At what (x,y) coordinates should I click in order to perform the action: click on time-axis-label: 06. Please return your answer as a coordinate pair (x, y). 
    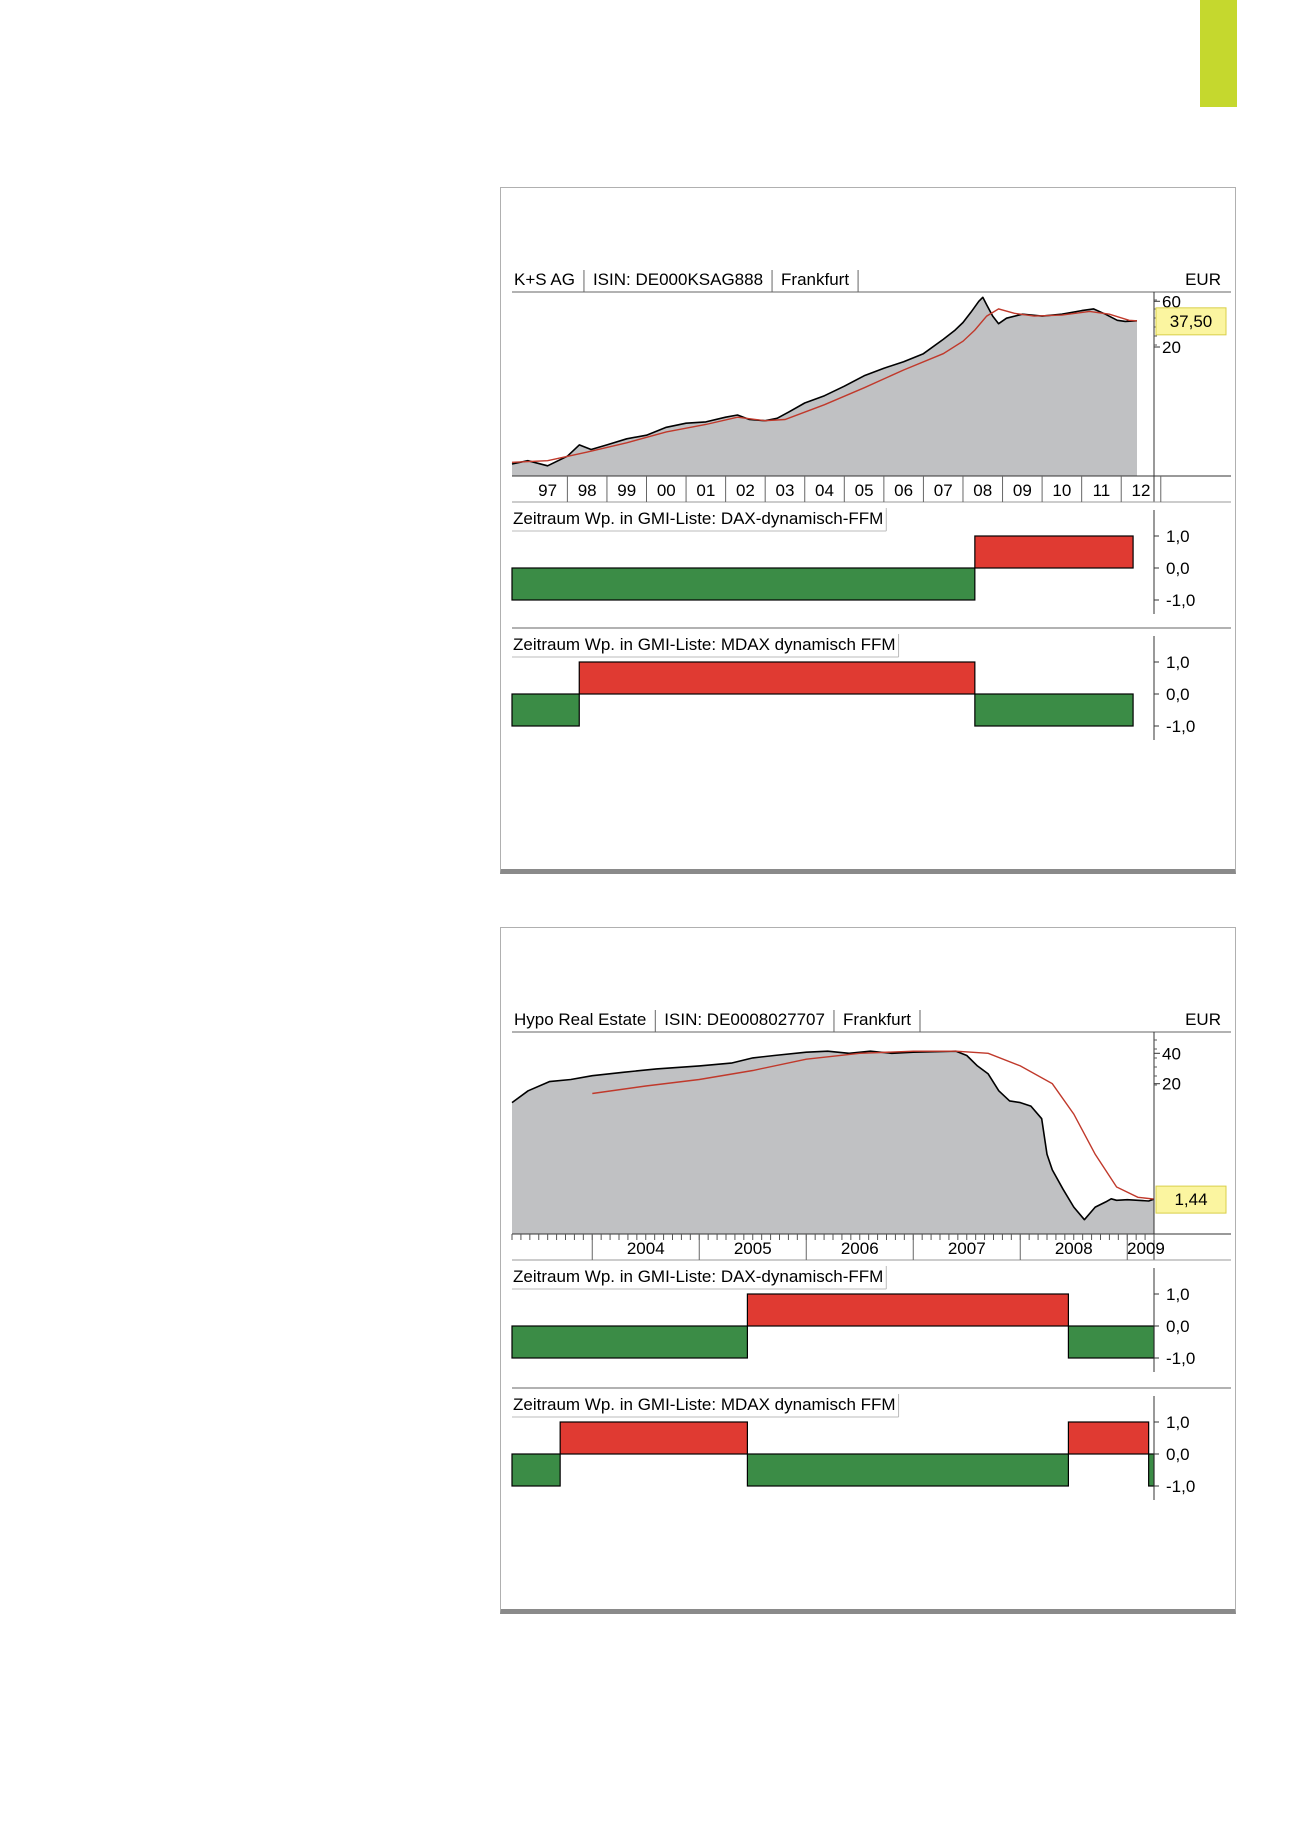
    Looking at the image, I should click on (903, 490).